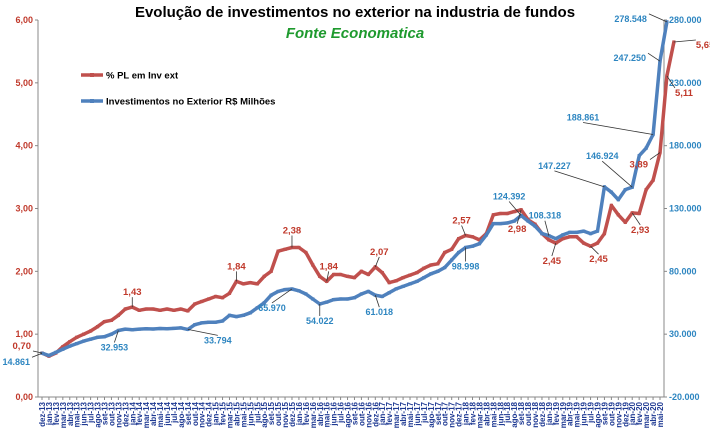 This screenshot has height=433, width=710. What do you see at coordinates (299, 413) in the screenshot?
I see `x-tick-label: jan-16` at bounding box center [299, 413].